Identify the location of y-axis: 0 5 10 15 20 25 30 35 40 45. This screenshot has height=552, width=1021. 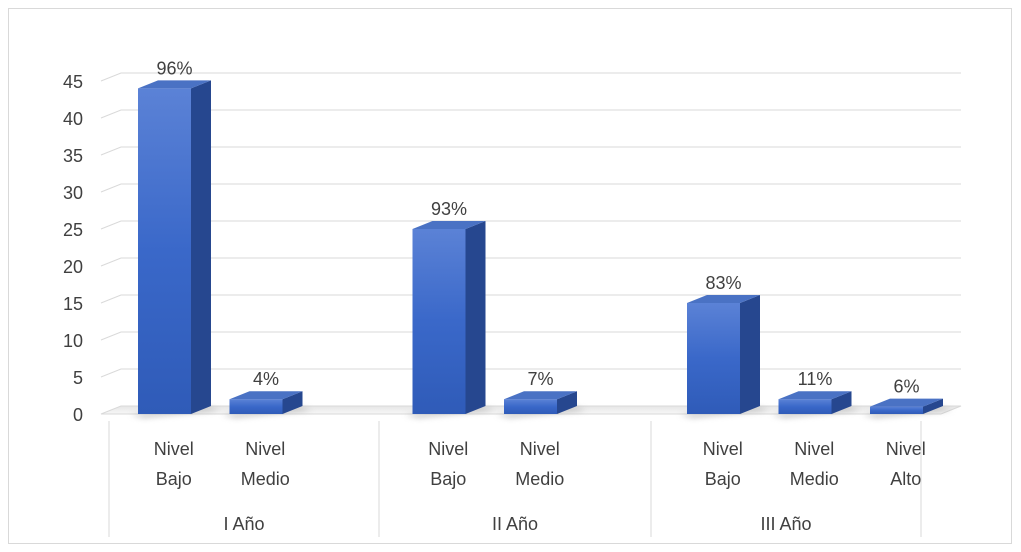
(73, 248).